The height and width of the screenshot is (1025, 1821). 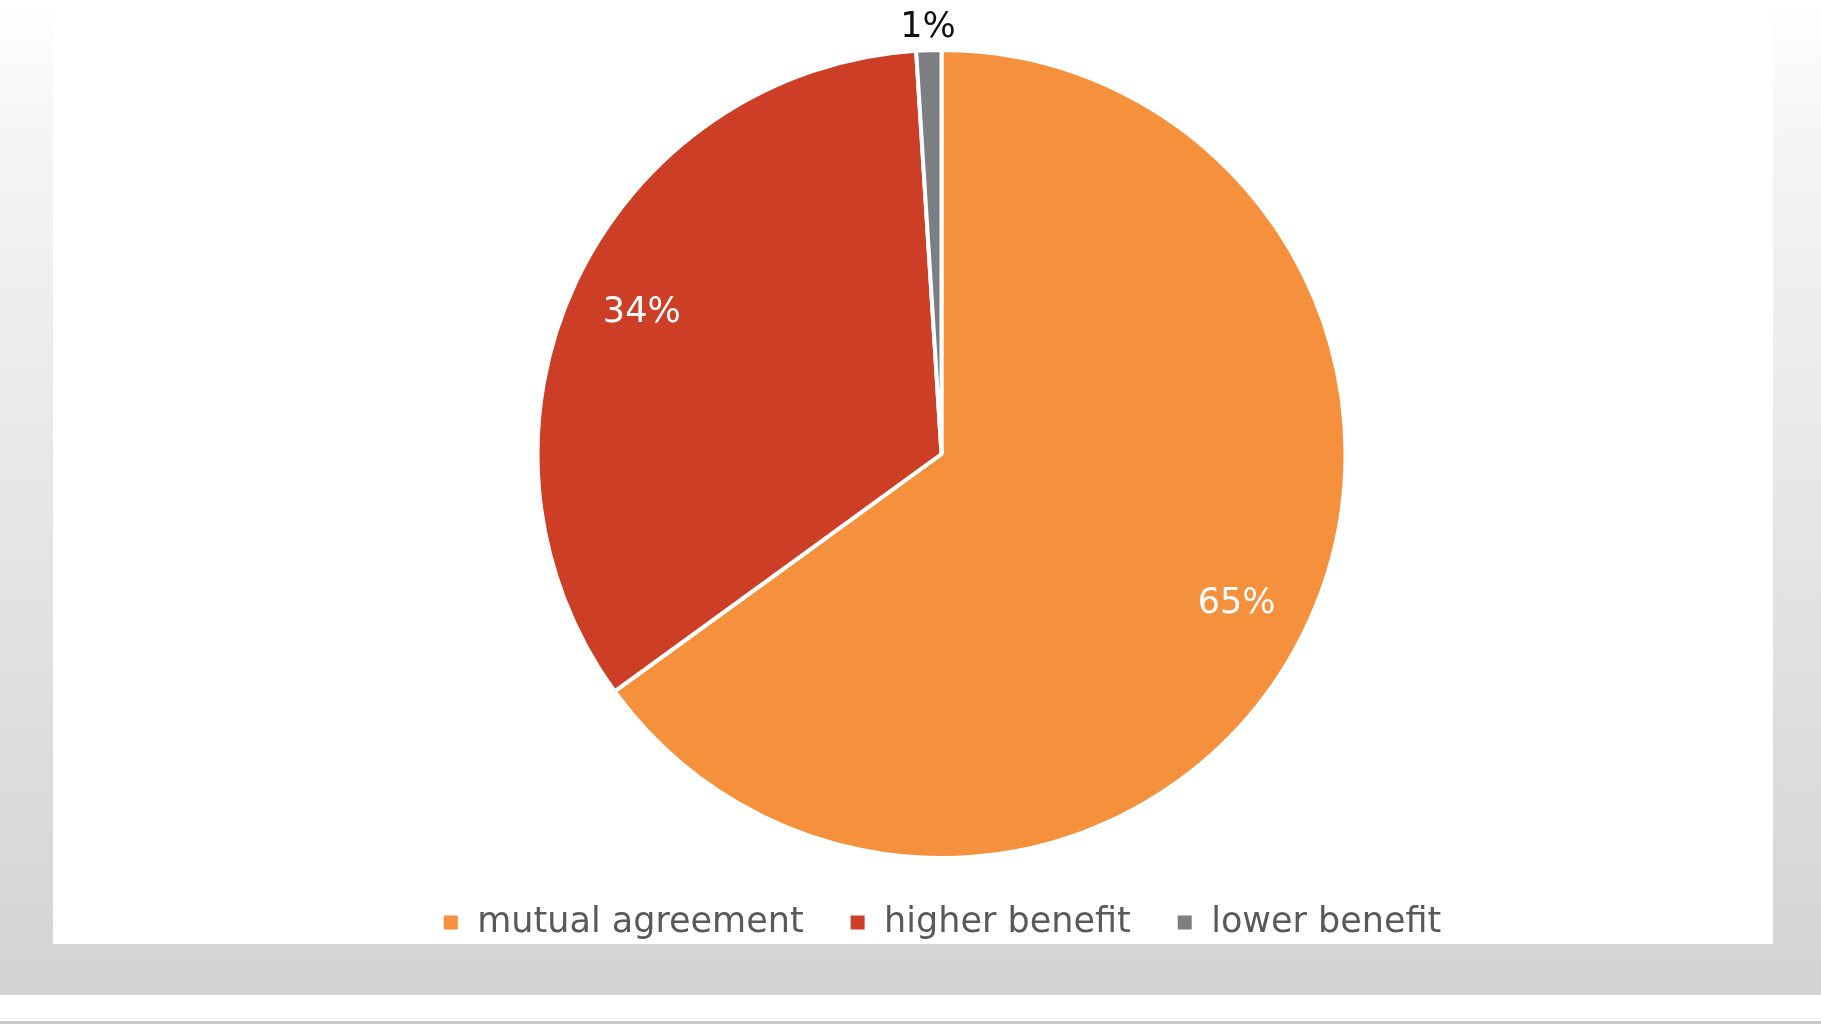 I want to click on data-label: 65%, so click(x=1236, y=601).